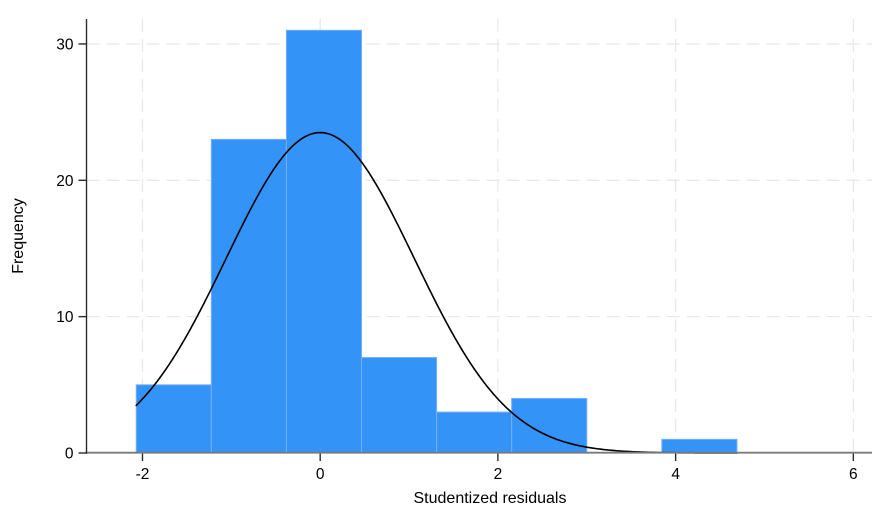  What do you see at coordinates (69, 454) in the screenshot?
I see `y-tick-label: 0` at bounding box center [69, 454].